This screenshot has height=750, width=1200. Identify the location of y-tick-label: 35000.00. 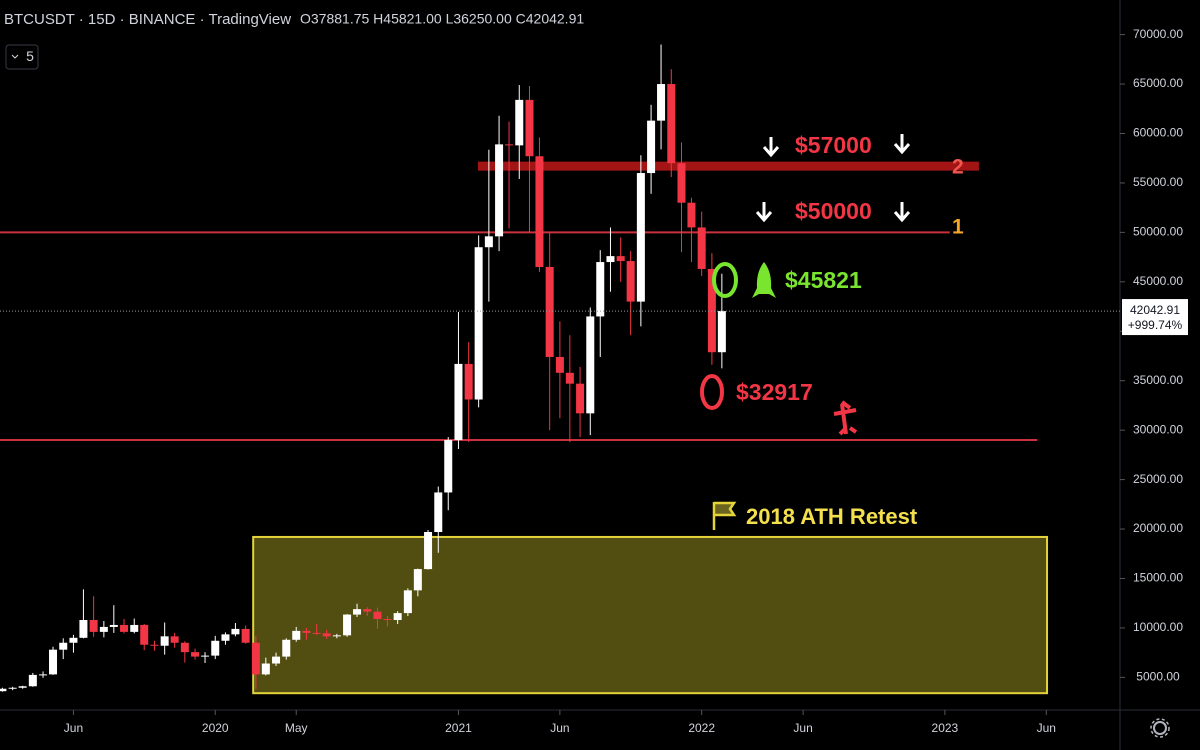
(1158, 380).